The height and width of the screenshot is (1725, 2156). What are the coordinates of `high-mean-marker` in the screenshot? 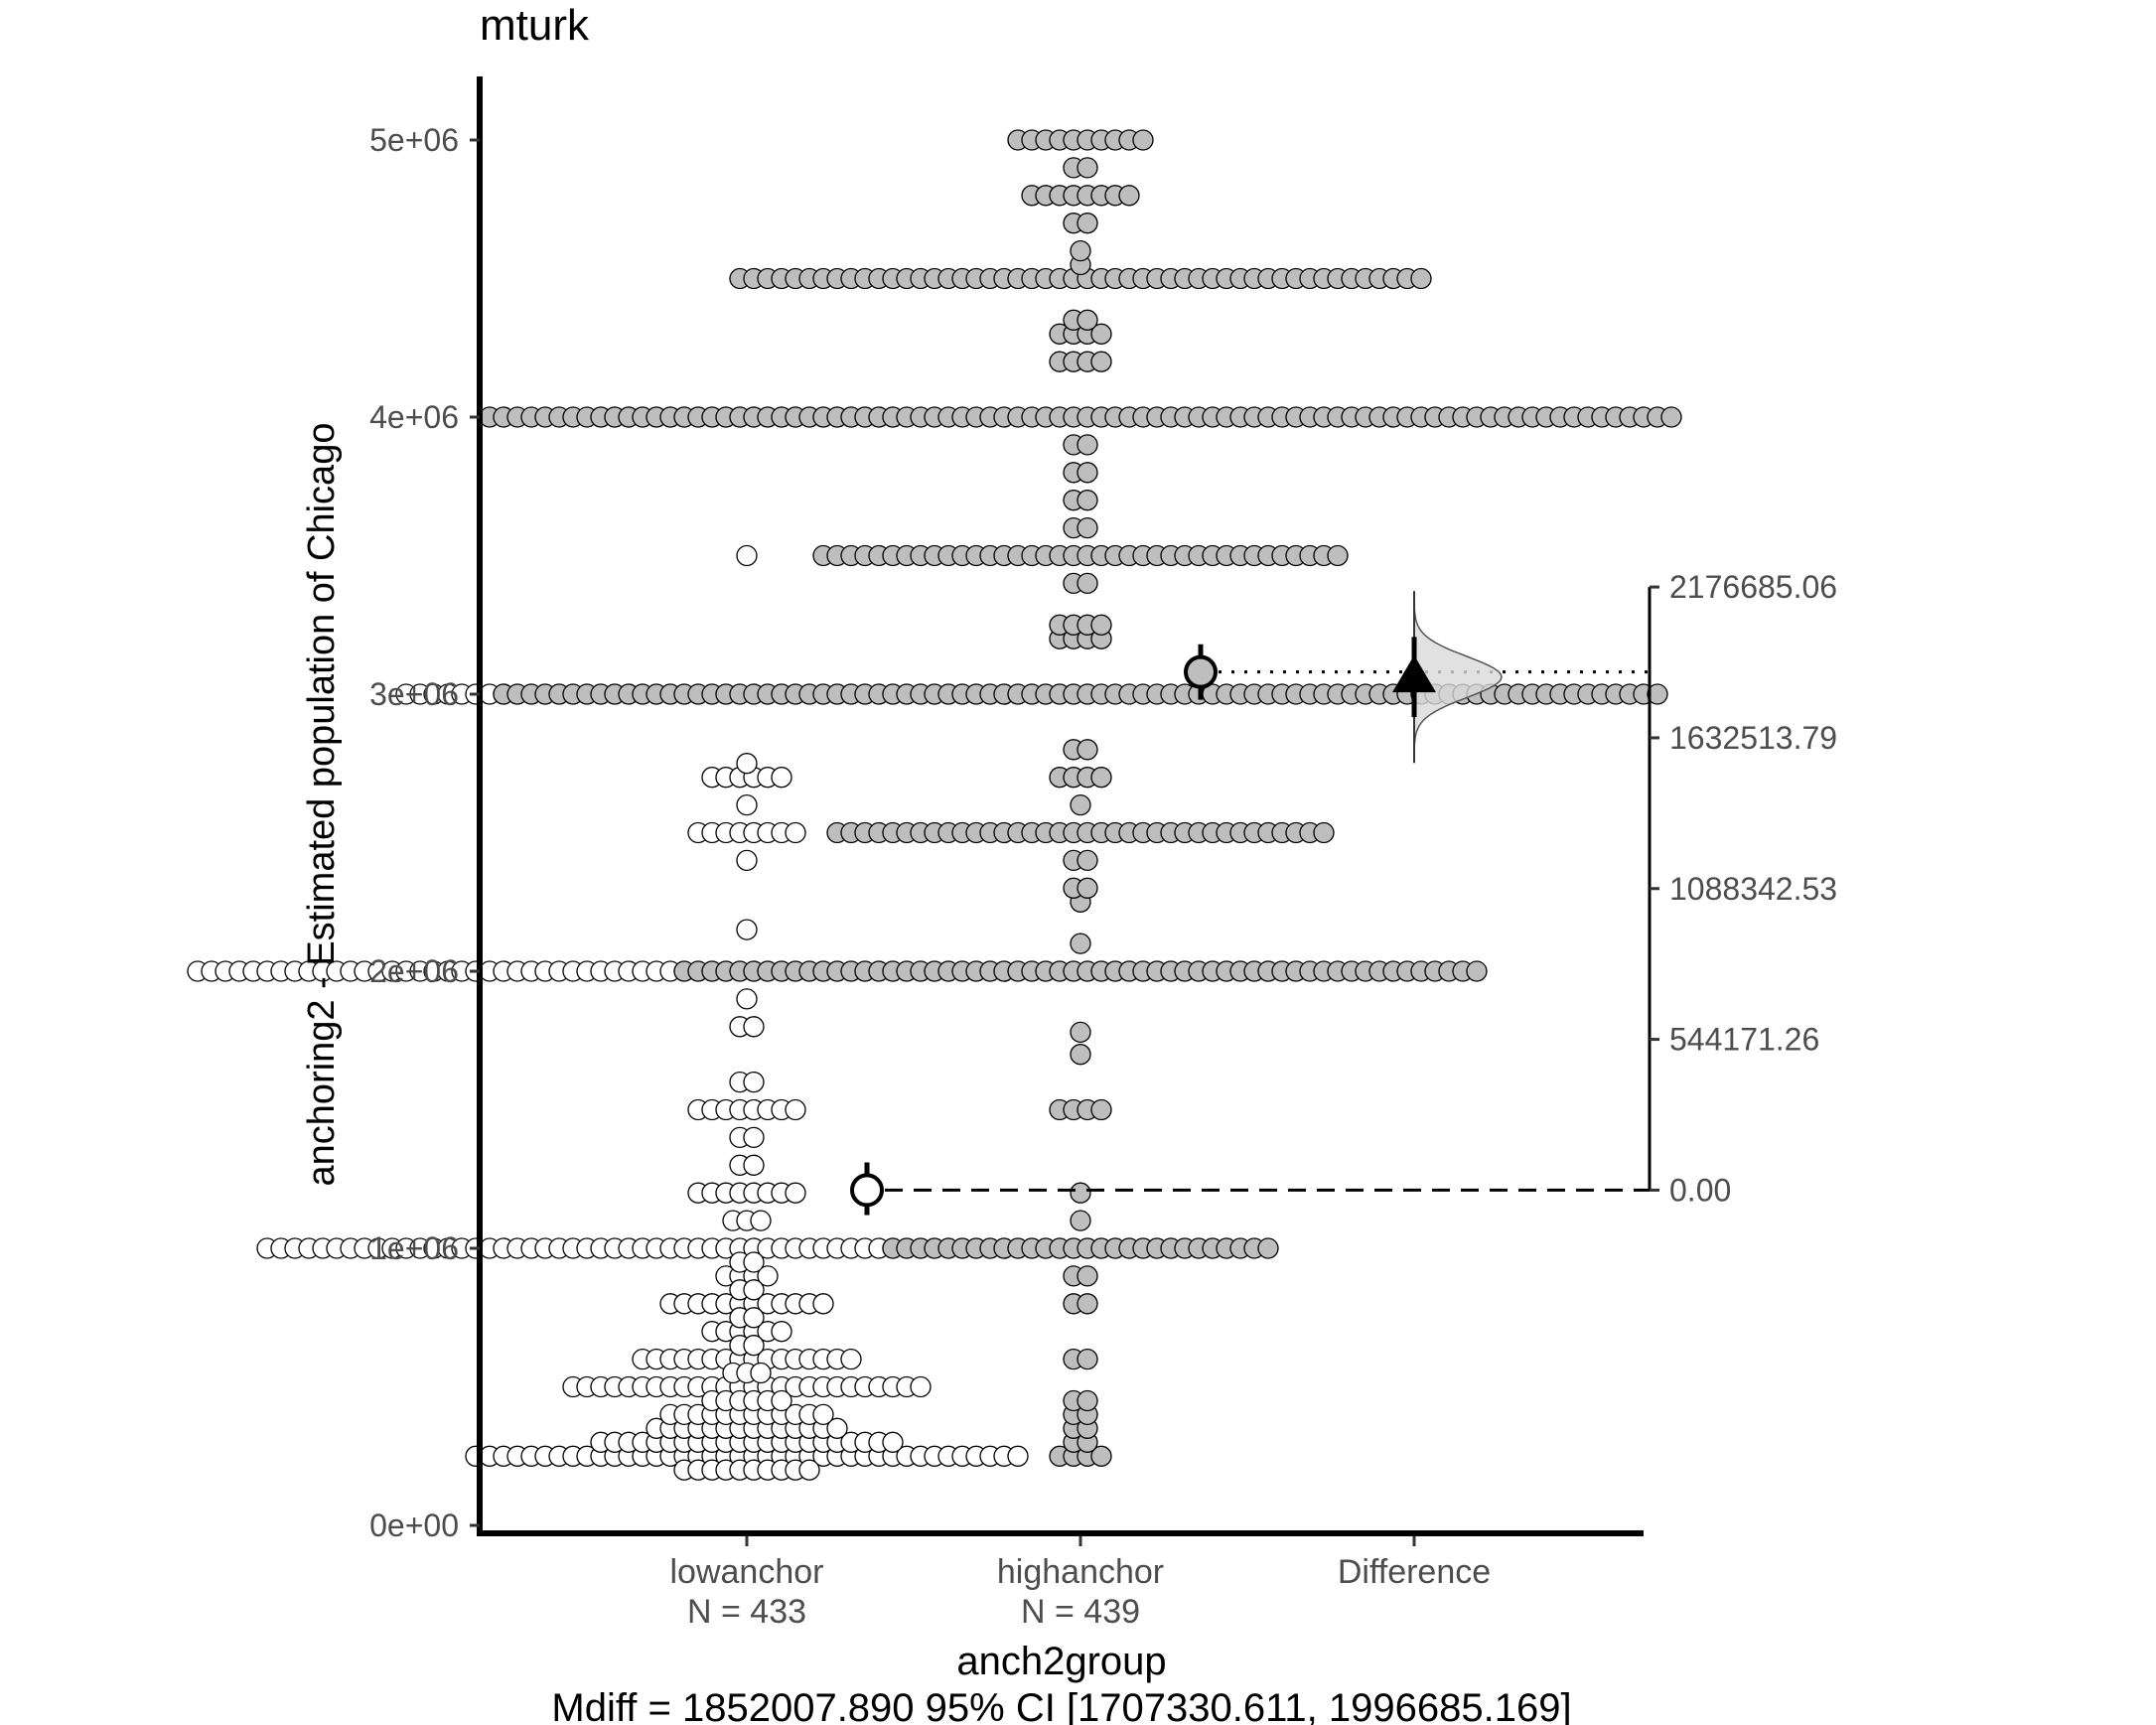 It's located at (1201, 671).